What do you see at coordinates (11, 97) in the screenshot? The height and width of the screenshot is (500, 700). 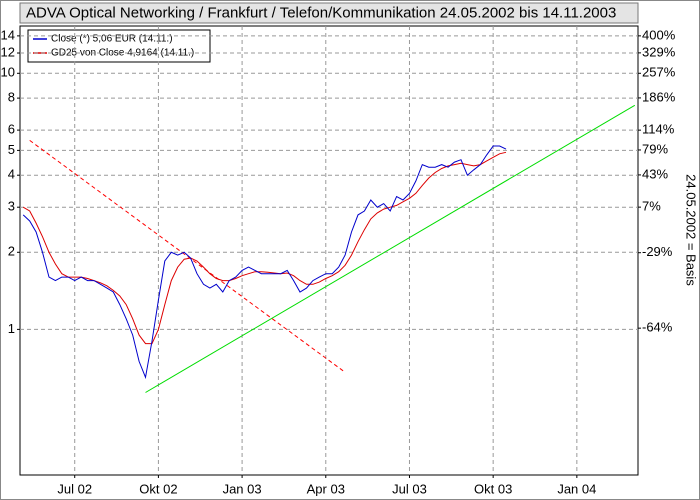 I see `y-tick-label: 8` at bounding box center [11, 97].